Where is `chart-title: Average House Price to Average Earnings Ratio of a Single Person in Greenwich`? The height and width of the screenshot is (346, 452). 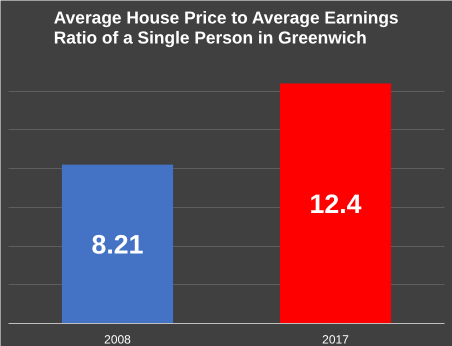 chart-title: Average House Price to Average Earnings Ratio of a Single Person in Greenwich is located at coordinates (226, 28).